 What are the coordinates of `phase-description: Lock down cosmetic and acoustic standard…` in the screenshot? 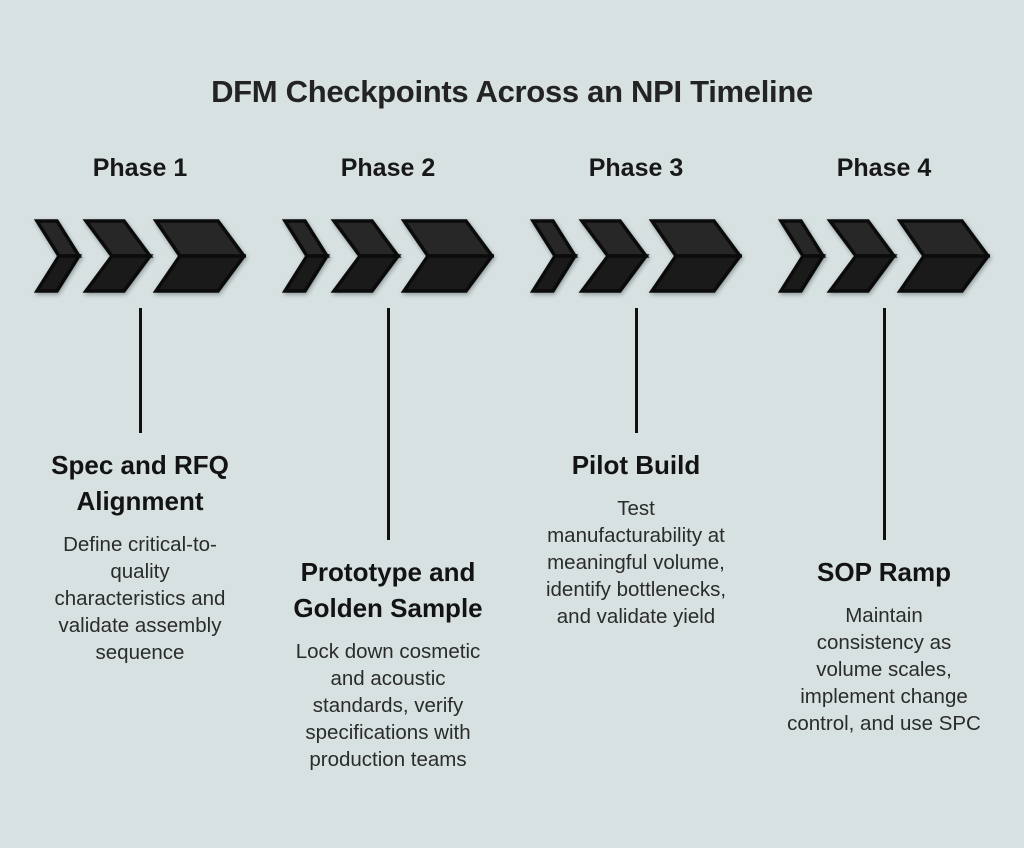 It's located at (388, 705).